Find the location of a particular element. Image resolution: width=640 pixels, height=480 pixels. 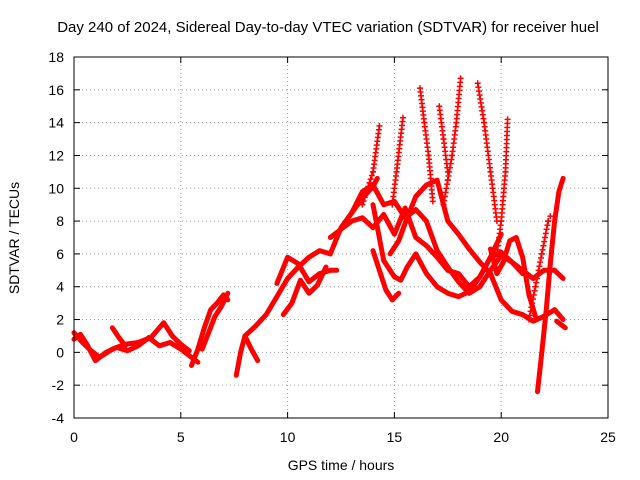

x-tick-label: 10 is located at coordinates (288, 437).